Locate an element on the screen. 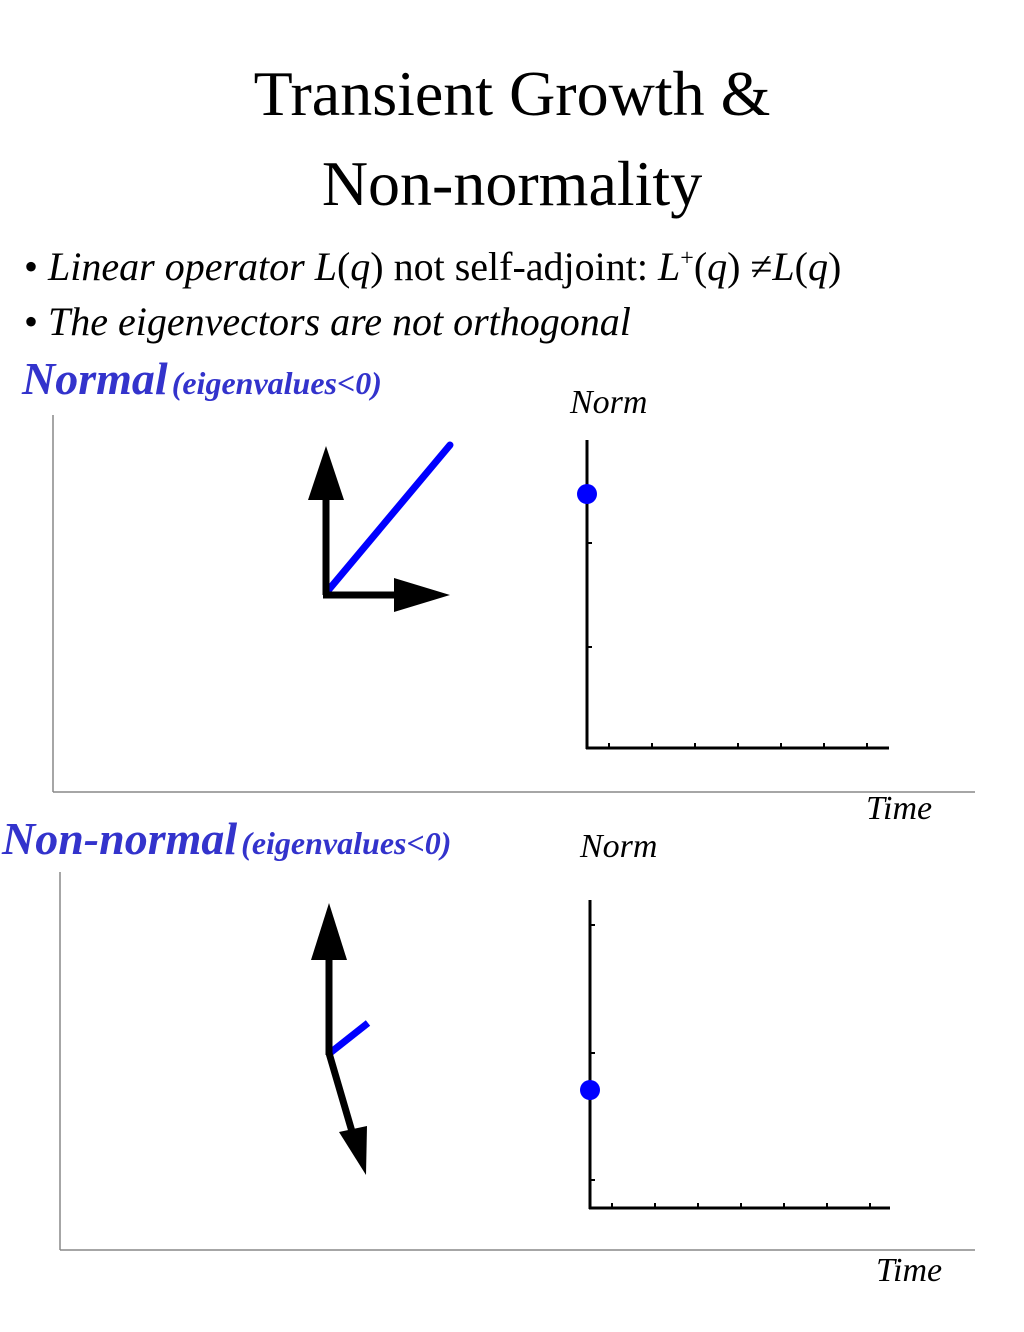 The image size is (1024, 1332). bullet-text: The eigenvectors are not orthogonal is located at coordinates (339, 321).